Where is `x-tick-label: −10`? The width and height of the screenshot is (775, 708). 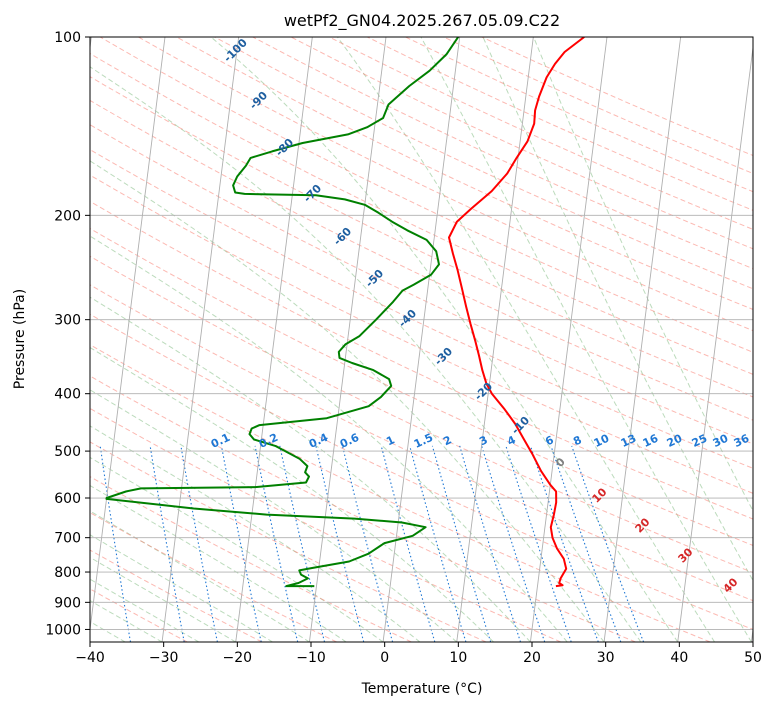 x-tick-label: −10 is located at coordinates (311, 658).